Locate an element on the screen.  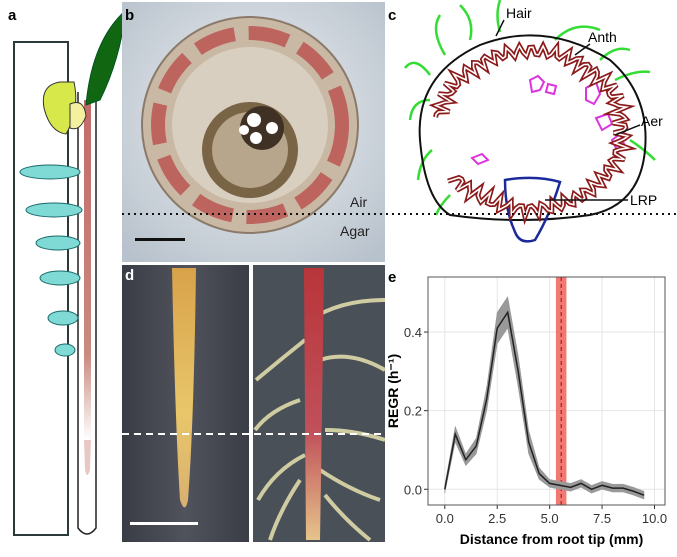
x-tick-label: 0.0 is located at coordinates (445, 518).